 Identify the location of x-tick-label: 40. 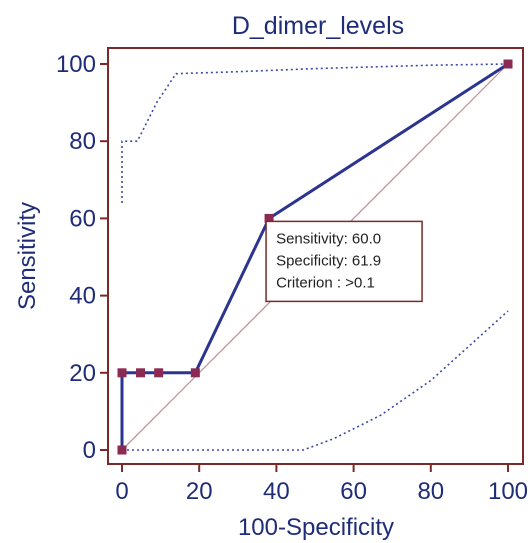
(276, 491).